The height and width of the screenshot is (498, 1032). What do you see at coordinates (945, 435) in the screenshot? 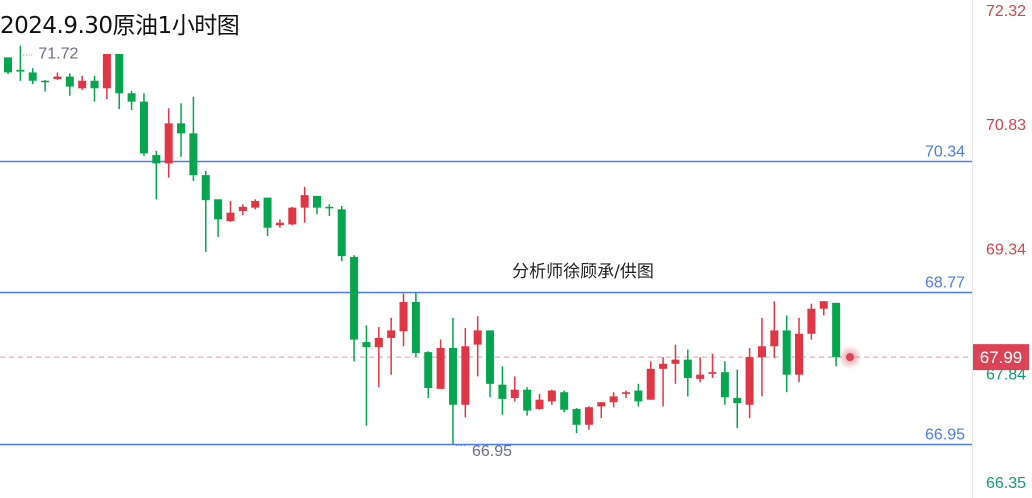
I see `horizontal-line-label: 66.95` at bounding box center [945, 435].